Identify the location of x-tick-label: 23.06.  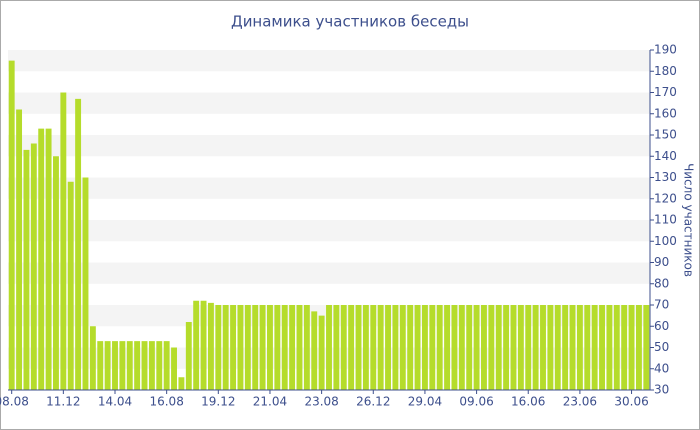
(580, 402).